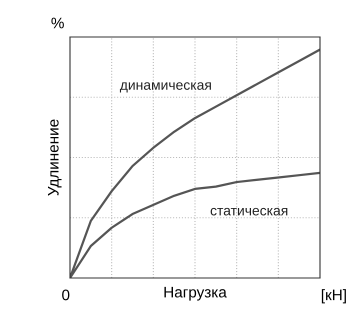 Image resolution: width=363 pixels, height=331 pixels. What do you see at coordinates (249, 212) in the screenshot?
I see `series-label: статическая` at bounding box center [249, 212].